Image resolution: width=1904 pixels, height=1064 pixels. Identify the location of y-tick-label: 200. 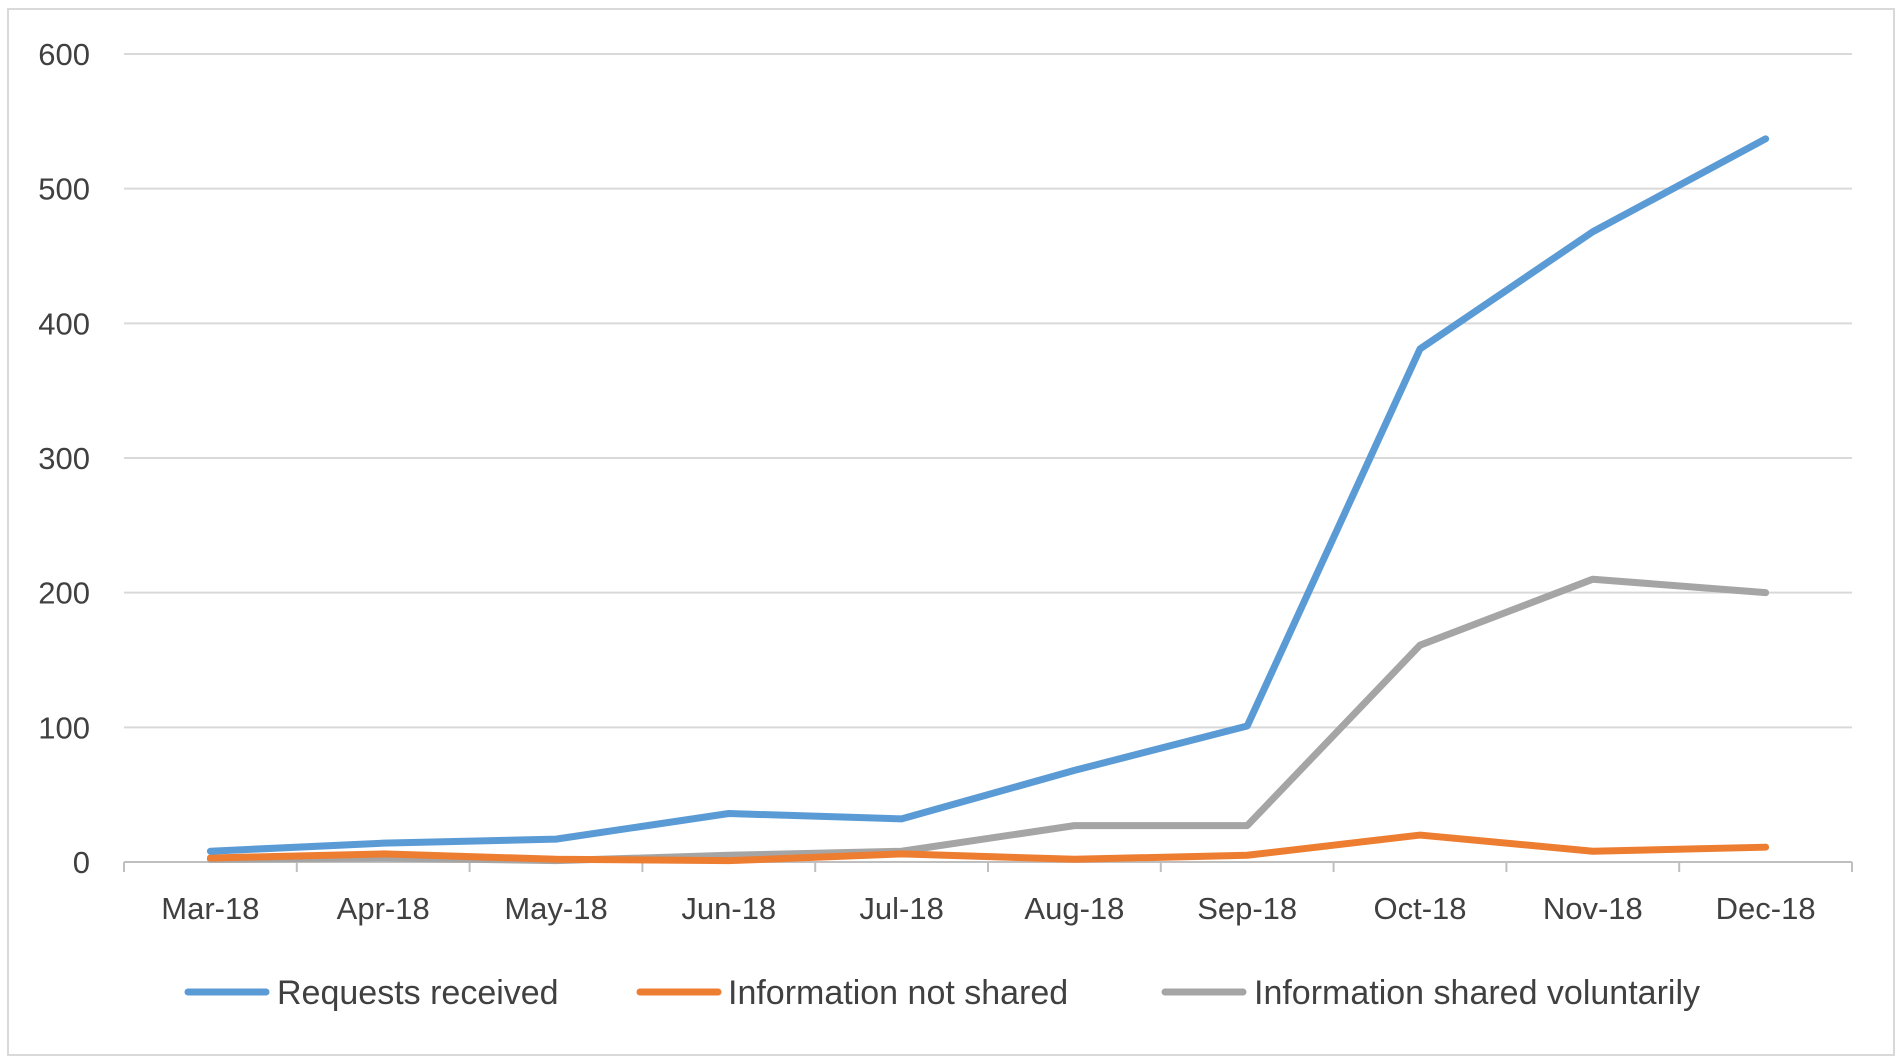
(64, 593).